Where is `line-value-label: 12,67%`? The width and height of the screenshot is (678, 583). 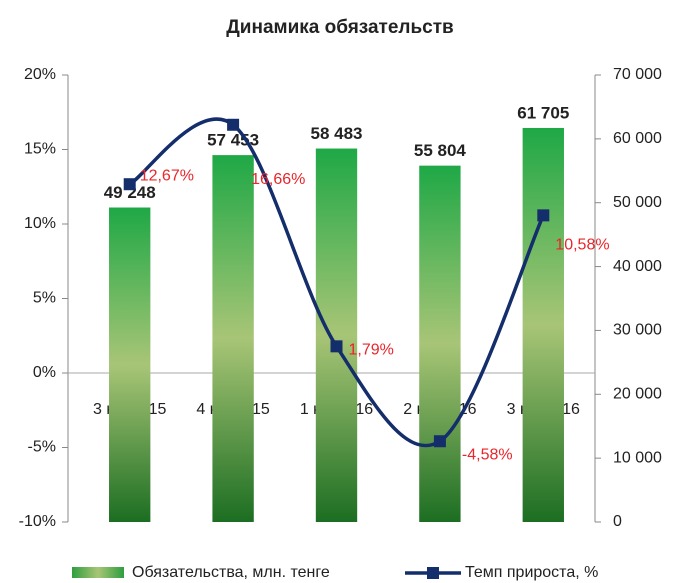 line-value-label: 12,67% is located at coordinates (167, 175).